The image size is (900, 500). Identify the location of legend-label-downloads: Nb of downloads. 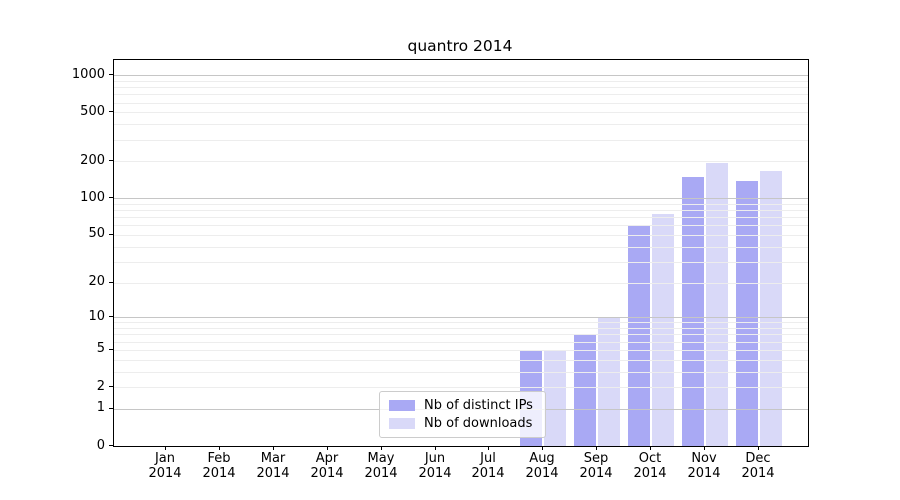
(478, 423).